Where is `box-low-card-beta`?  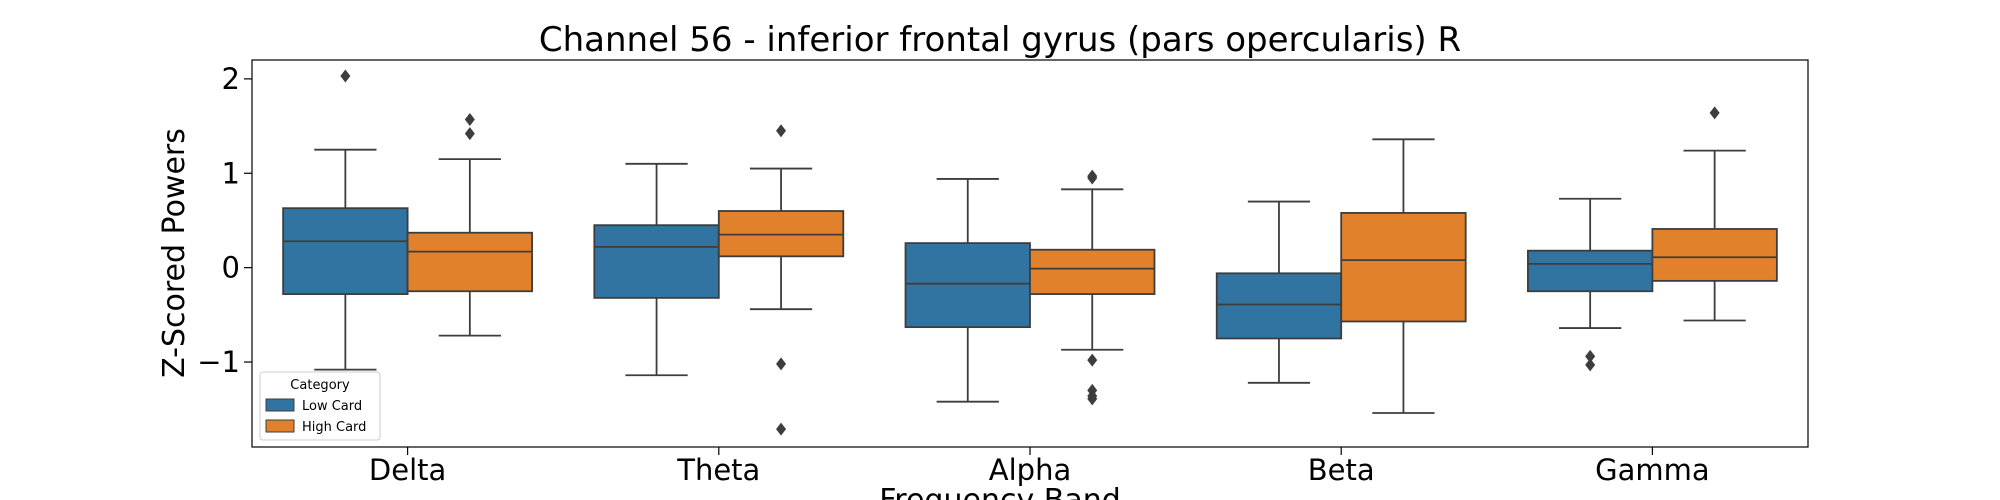 box-low-card-beta is located at coordinates (1279, 292).